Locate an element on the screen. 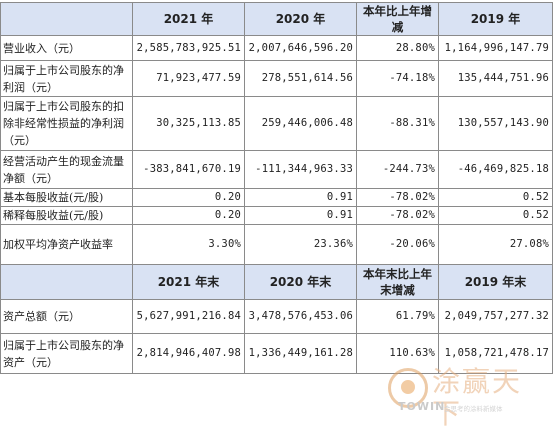 This screenshot has width=554, height=430. value-2019: -46,469,825.18 is located at coordinates (495, 169).